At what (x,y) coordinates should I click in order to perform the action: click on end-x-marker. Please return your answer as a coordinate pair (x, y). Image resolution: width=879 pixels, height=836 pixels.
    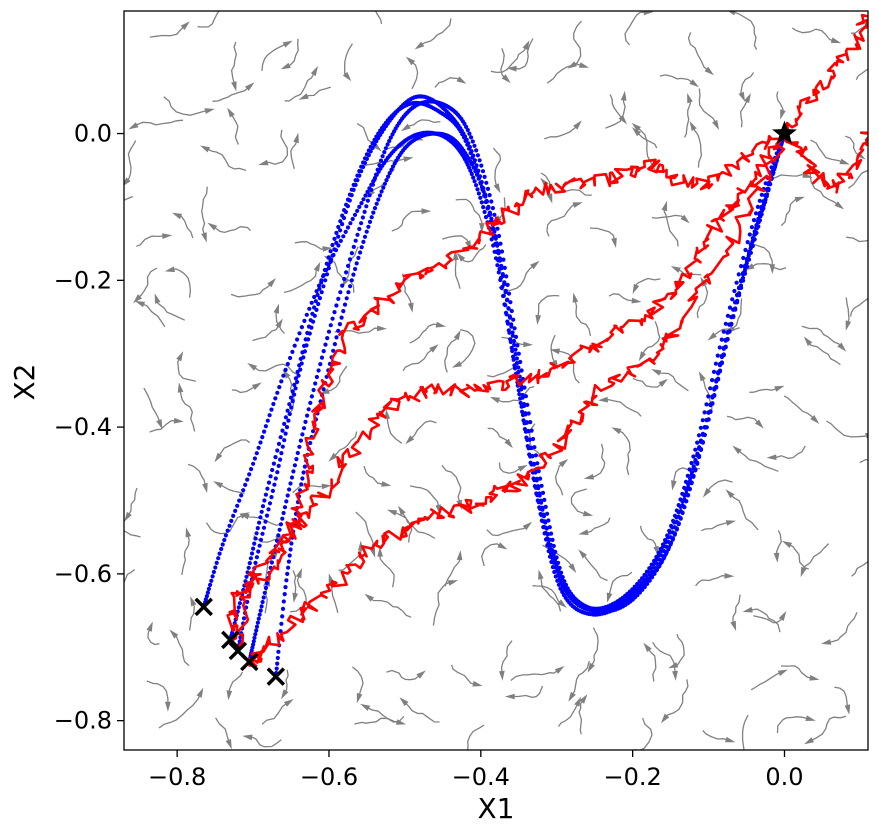
    Looking at the image, I should click on (230, 640).